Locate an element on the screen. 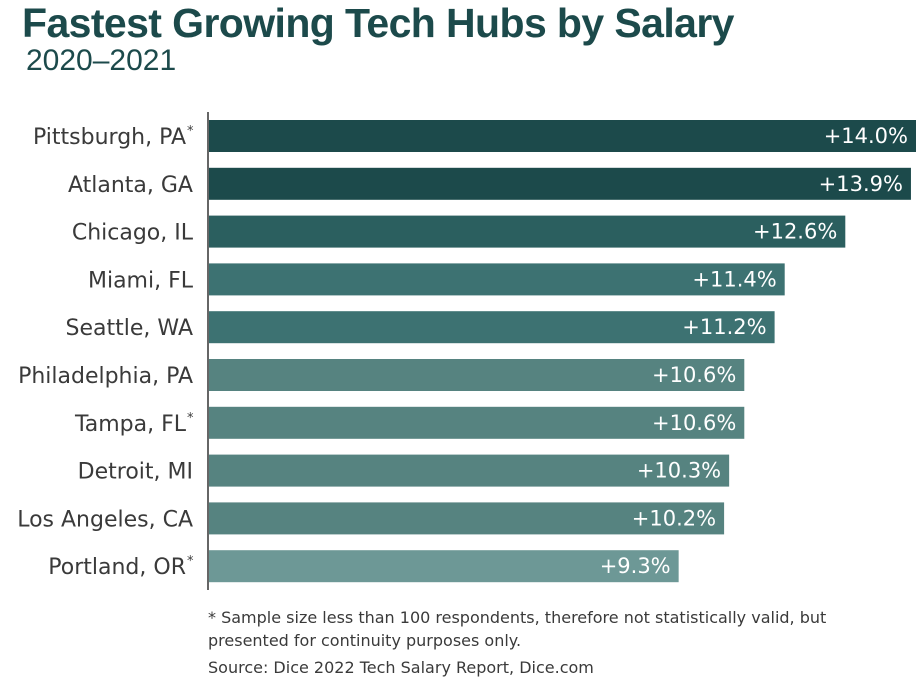 This screenshot has width=923, height=685. category-label-los-angeles-ca: Los Angeles, CA is located at coordinates (105, 519).